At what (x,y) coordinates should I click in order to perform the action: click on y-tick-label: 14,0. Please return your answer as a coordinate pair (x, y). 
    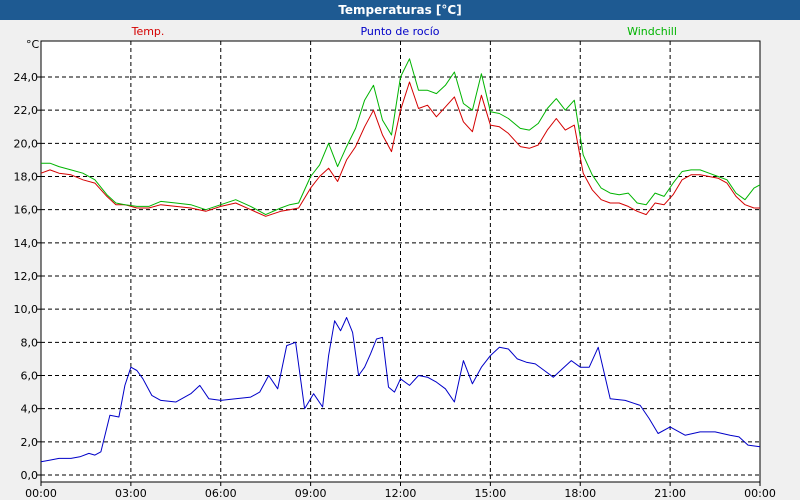
    Looking at the image, I should click on (26, 243).